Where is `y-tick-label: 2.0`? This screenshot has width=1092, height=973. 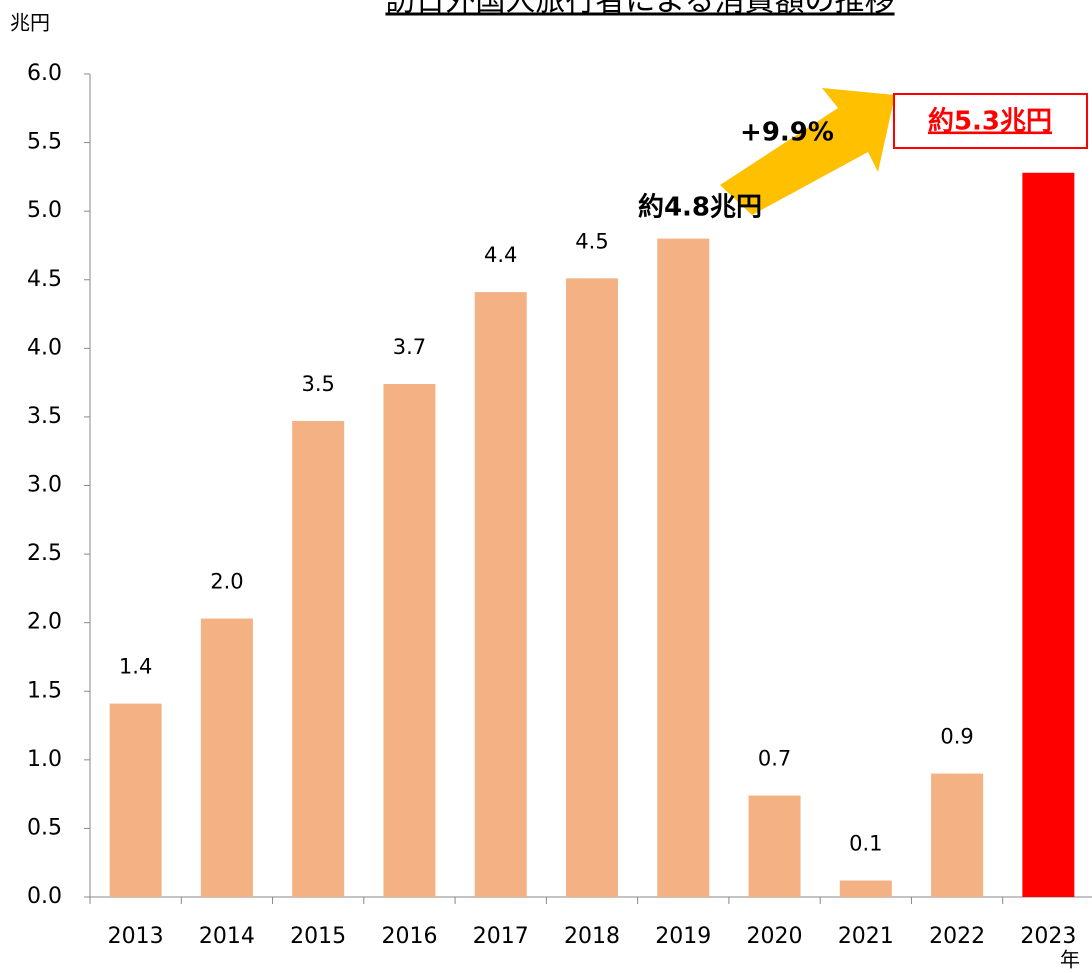
y-tick-label: 2.0 is located at coordinates (44, 622).